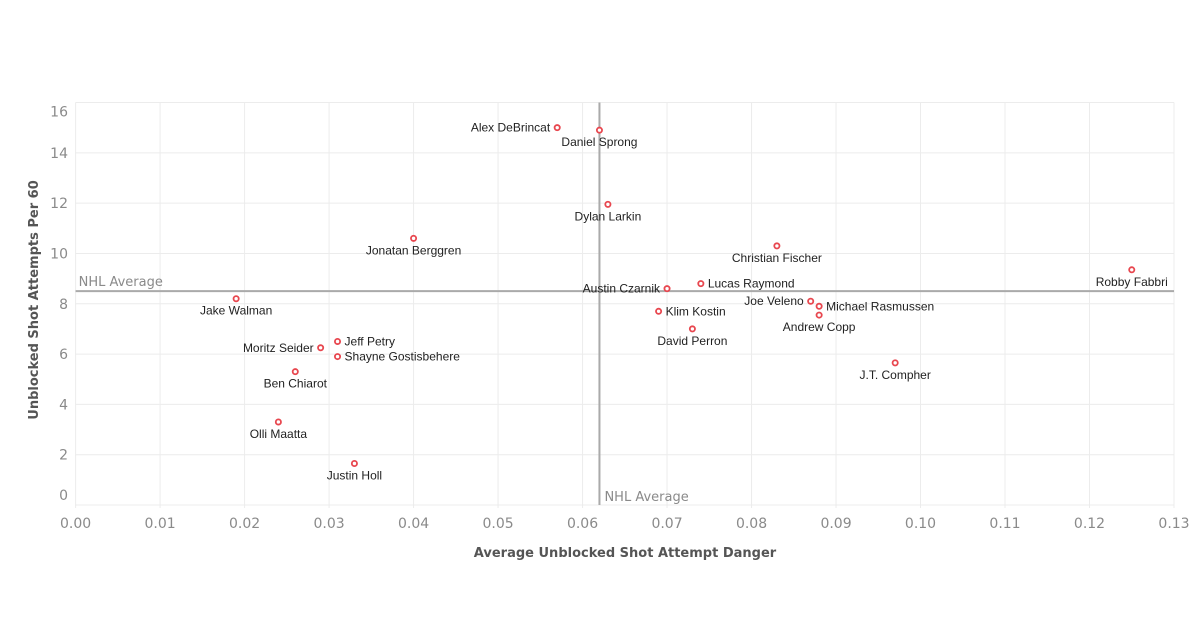  What do you see at coordinates (622, 289) in the screenshot?
I see `point-label: Austin Czarnik` at bounding box center [622, 289].